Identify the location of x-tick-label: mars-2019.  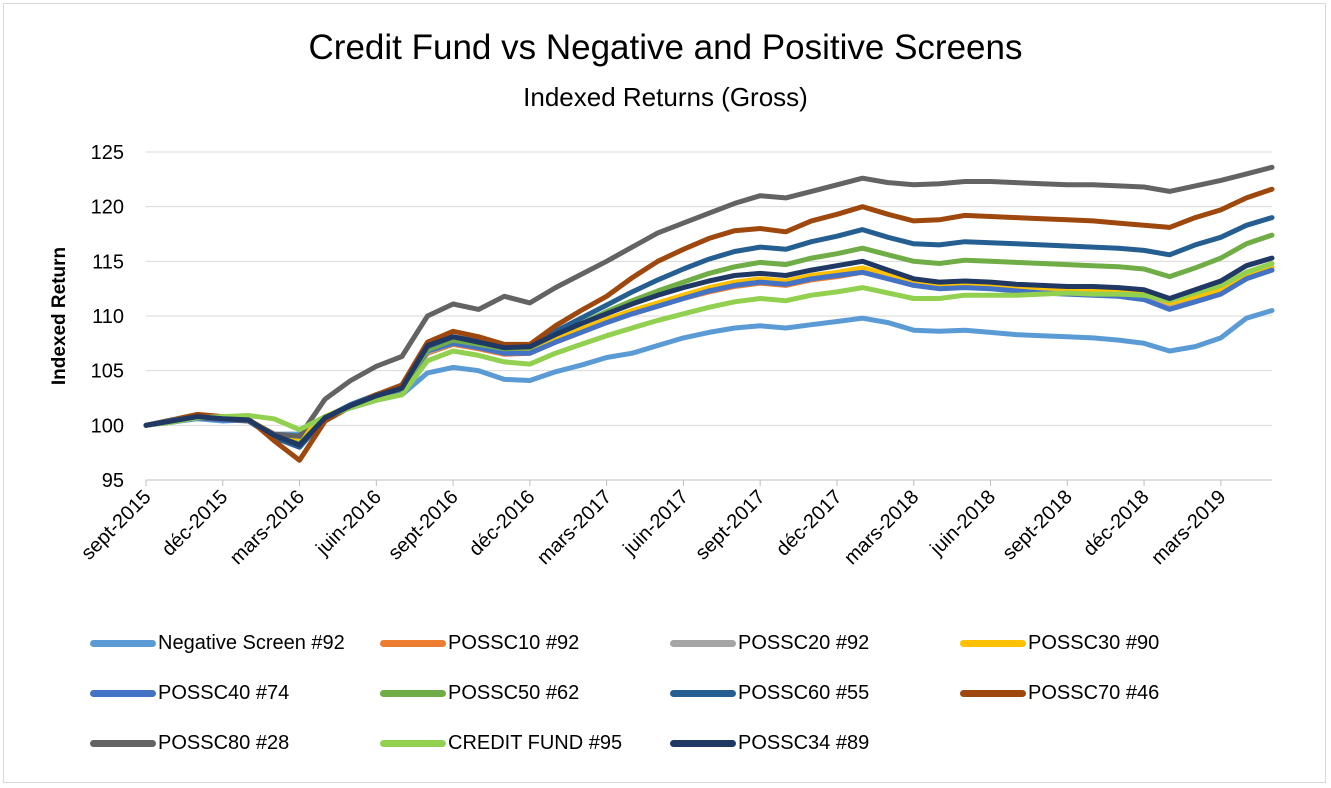
(1188, 527).